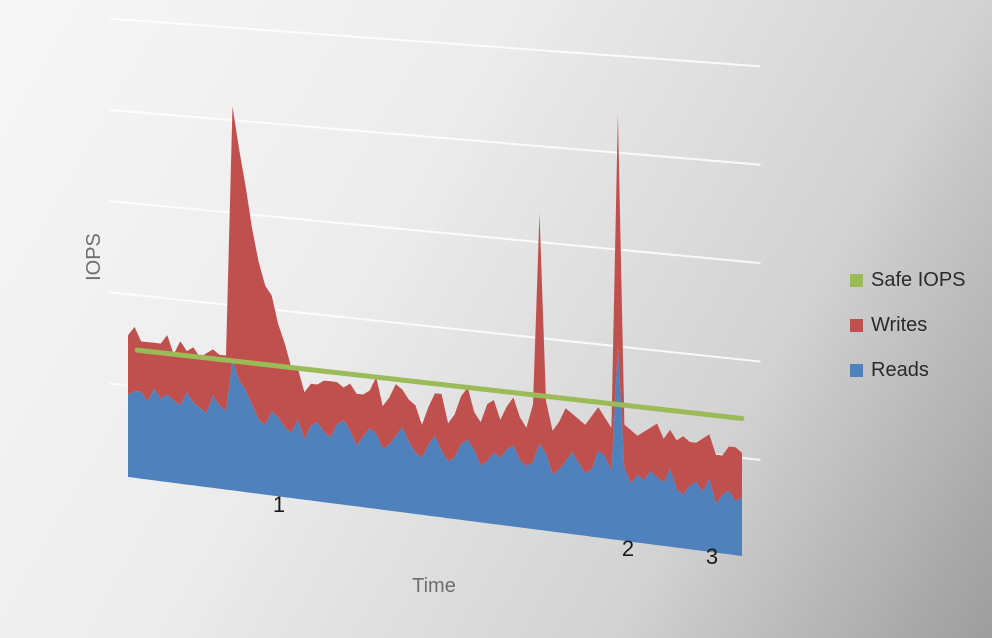 Image resolution: width=992 pixels, height=638 pixels. I want to click on legend-label-safe-iops: Safe IOPS, so click(918, 280).